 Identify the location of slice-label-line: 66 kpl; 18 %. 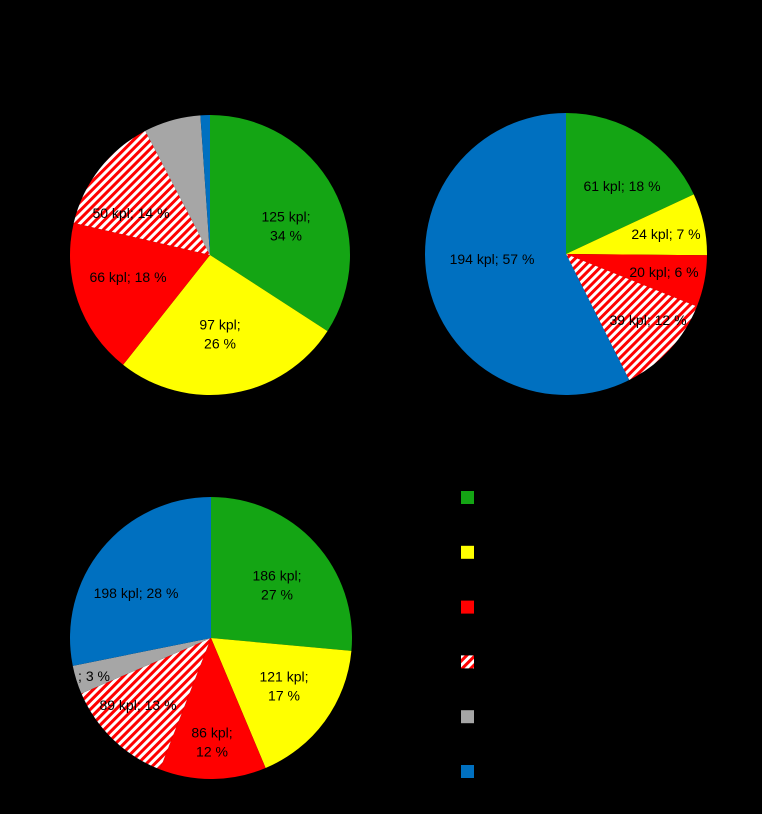
(127, 277).